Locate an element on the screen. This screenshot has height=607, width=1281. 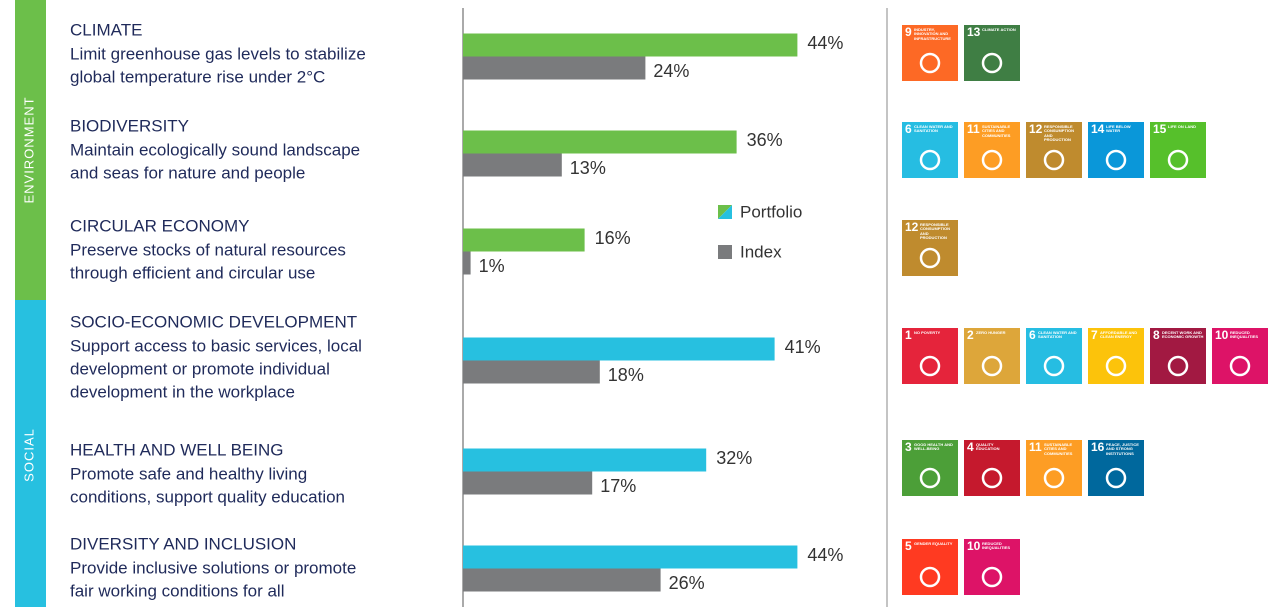
sdg-label-box: REDUCED INEQUALITIES is located at coordinates (1244, 335).